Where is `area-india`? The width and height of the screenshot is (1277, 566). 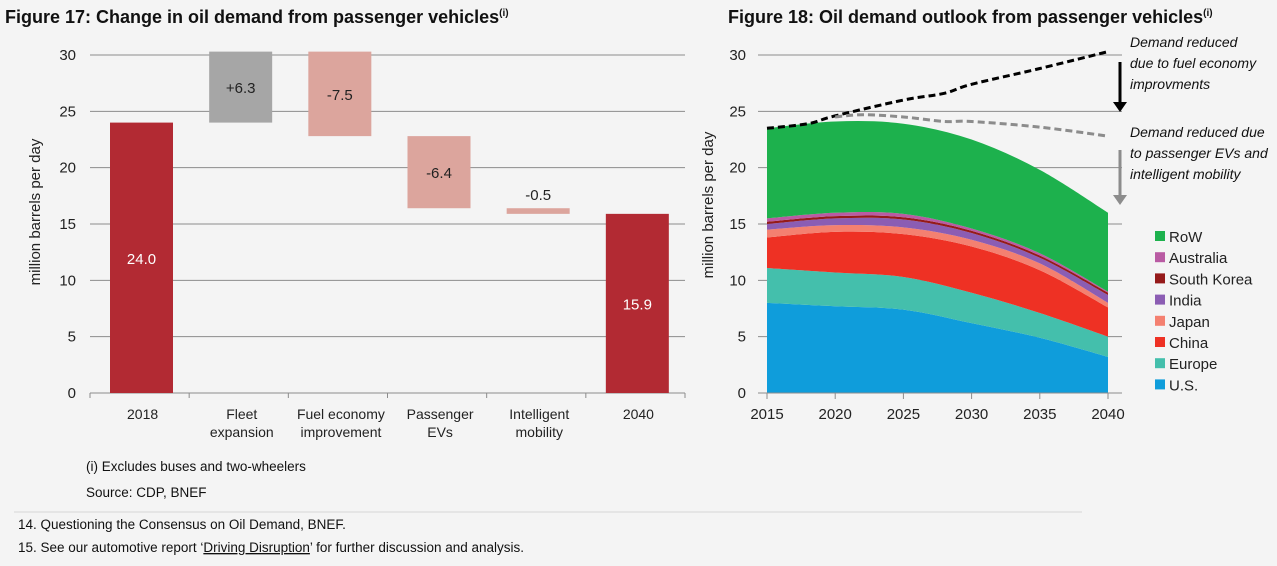 area-india is located at coordinates (937, 260).